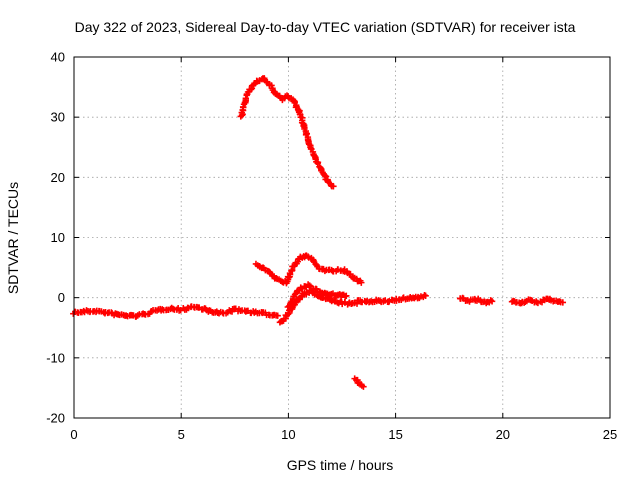 This screenshot has width=640, height=480. What do you see at coordinates (58, 117) in the screenshot?
I see `y-tick-label: 30` at bounding box center [58, 117].